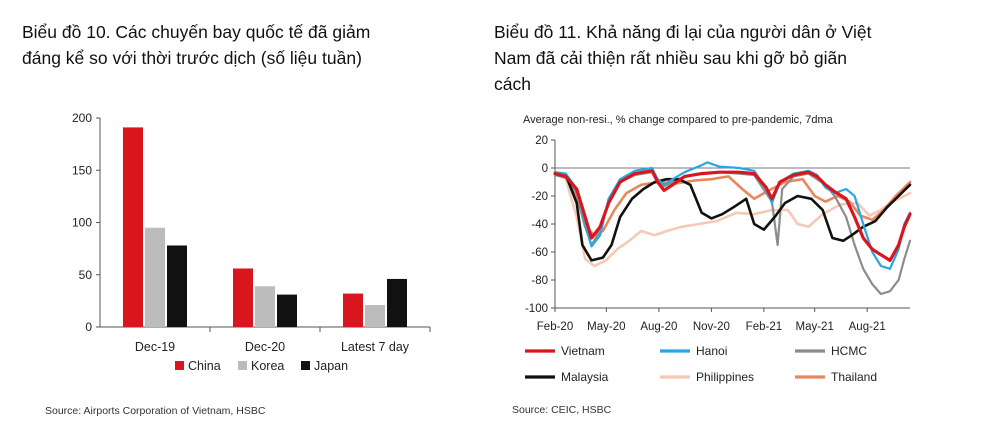 Image resolution: width=992 pixels, height=443 pixels. I want to click on legend-label-japan: Japan, so click(331, 366).